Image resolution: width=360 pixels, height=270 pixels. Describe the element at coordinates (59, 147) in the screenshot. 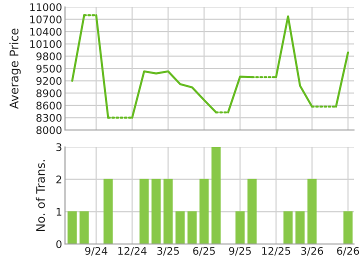

I see `y-tick-label: 3` at that location.